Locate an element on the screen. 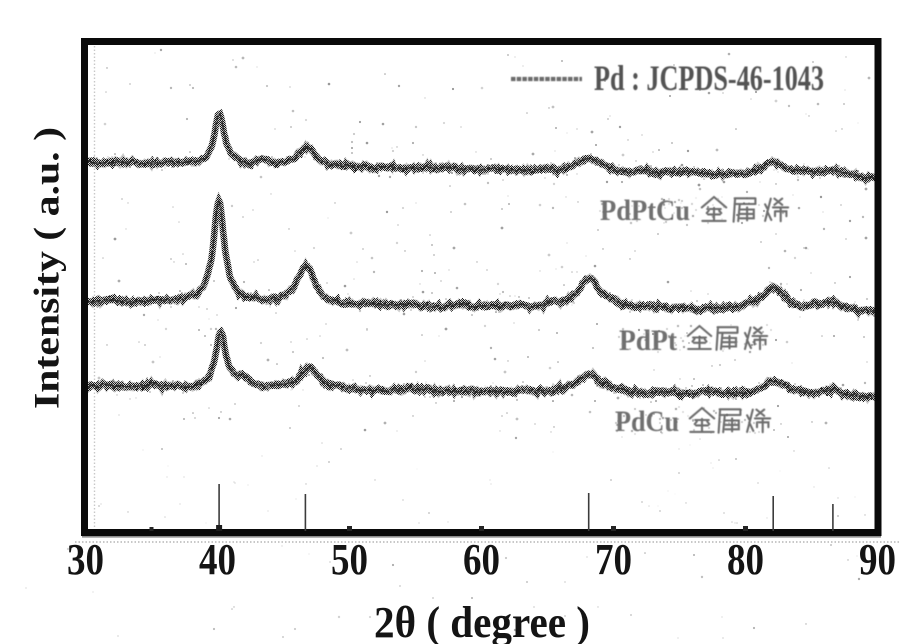  svg-text: 50 is located at coordinates (349, 559).